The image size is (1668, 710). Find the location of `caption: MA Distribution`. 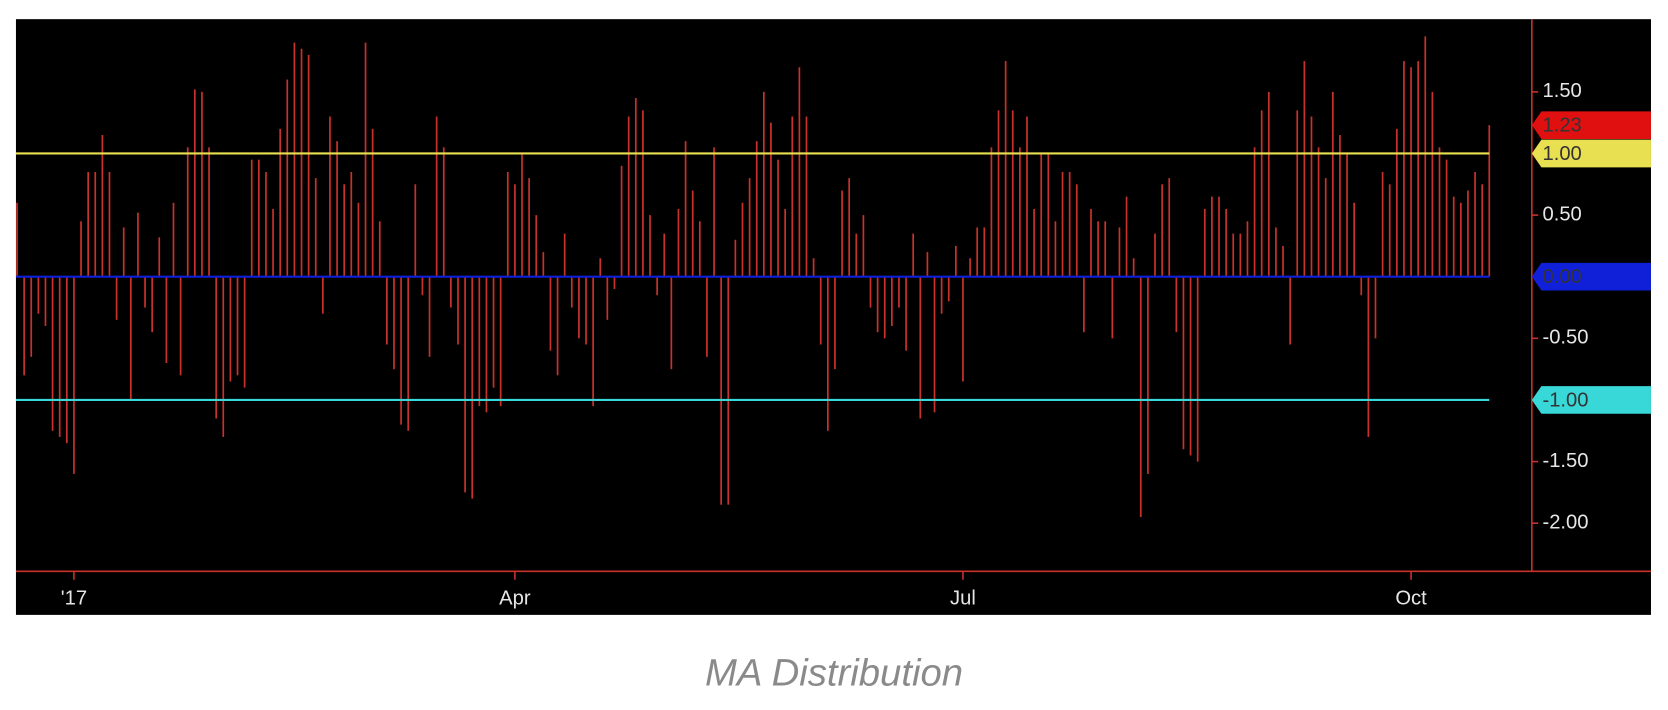

caption: MA Distribution is located at coordinates (834, 673).